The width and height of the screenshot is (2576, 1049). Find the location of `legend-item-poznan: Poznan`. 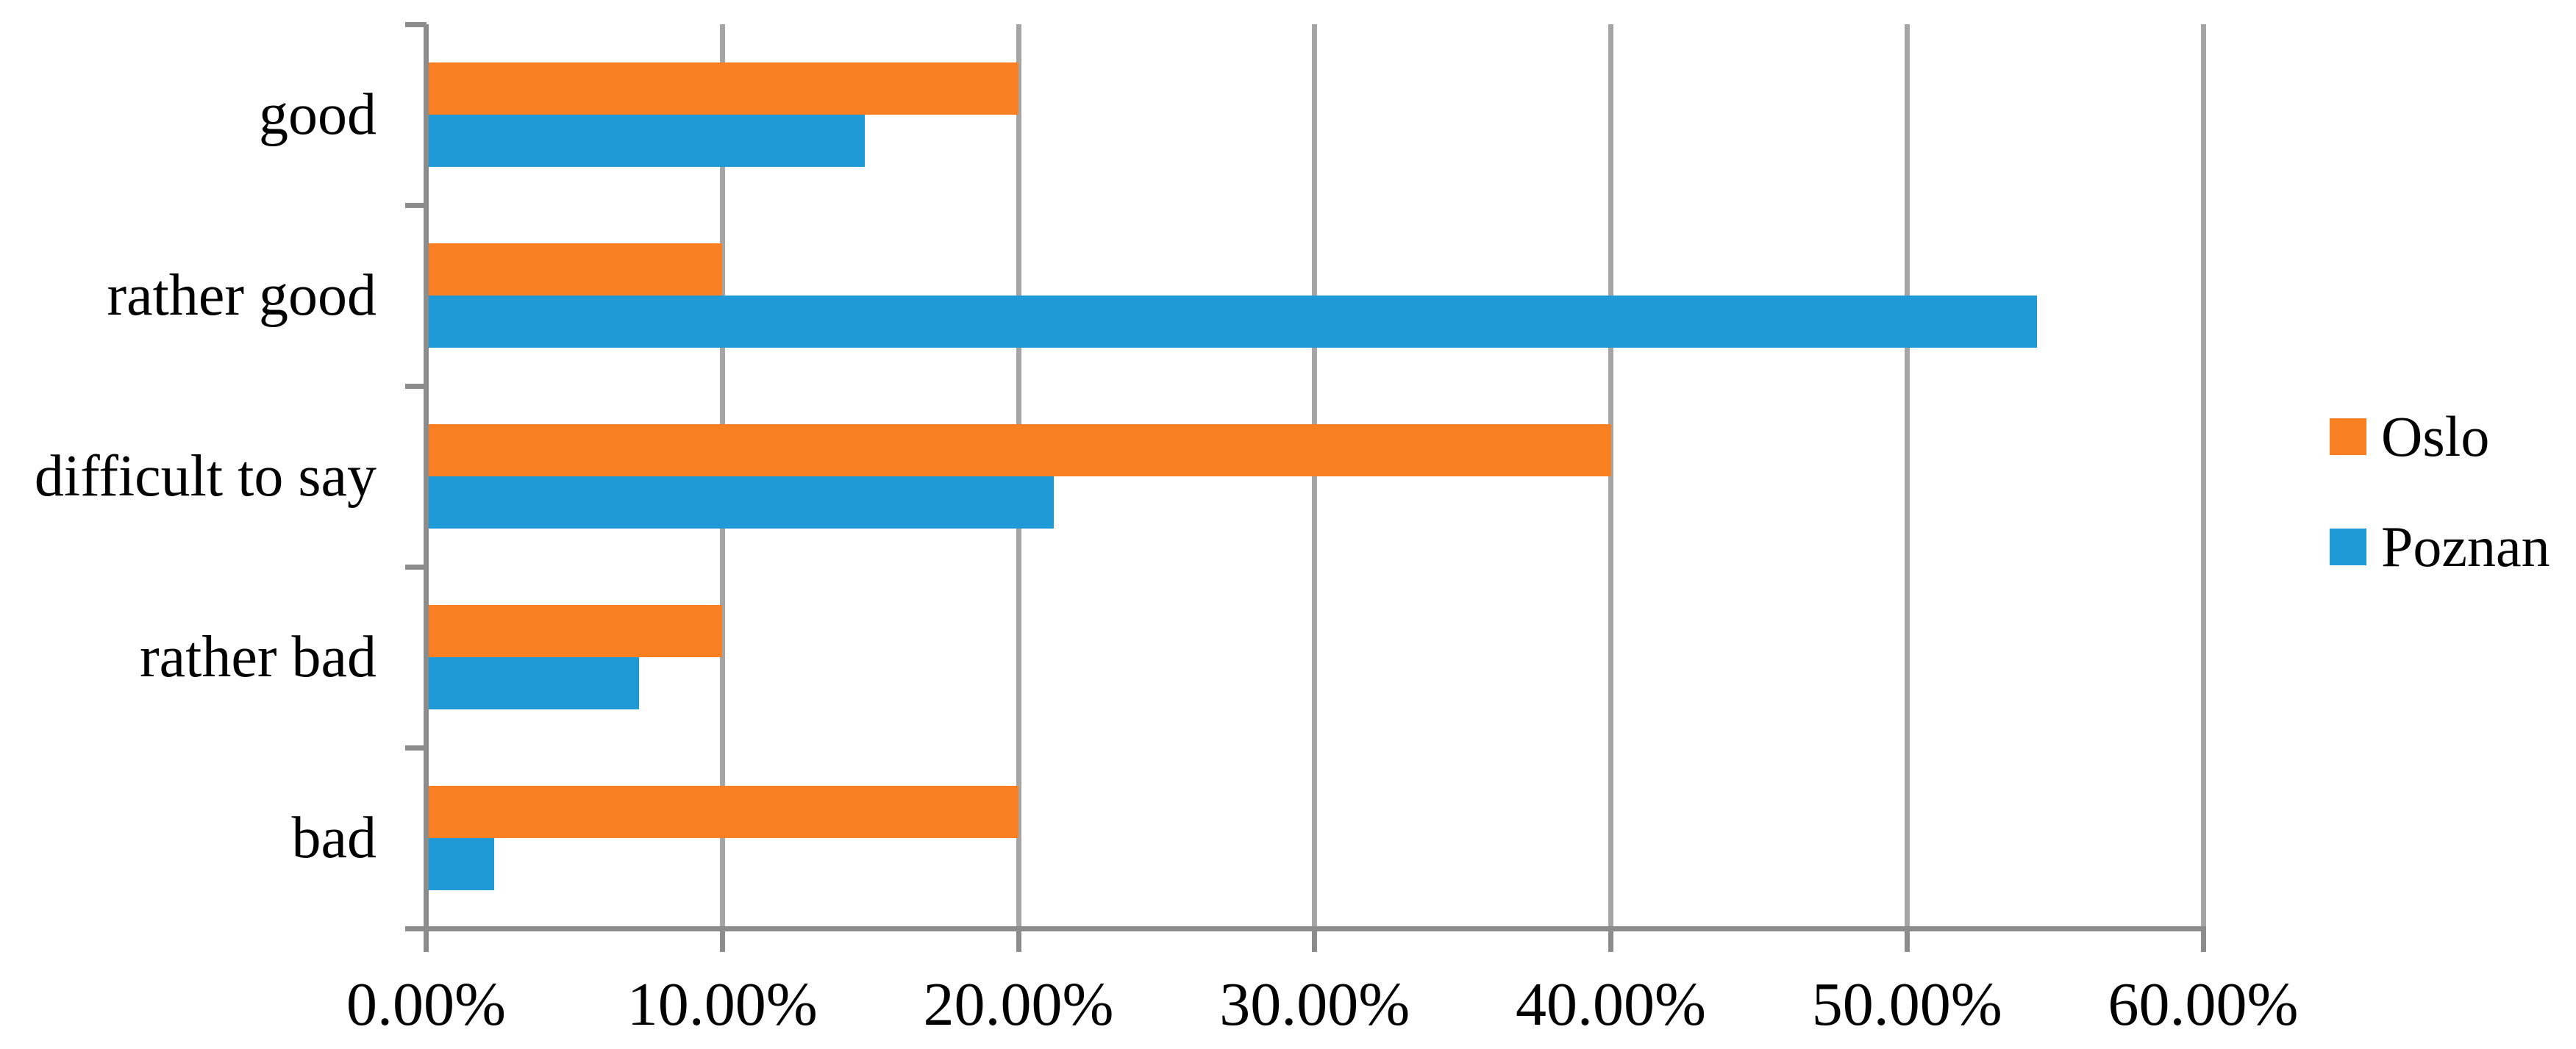

legend-item-poznan: Poznan is located at coordinates (2440, 547).